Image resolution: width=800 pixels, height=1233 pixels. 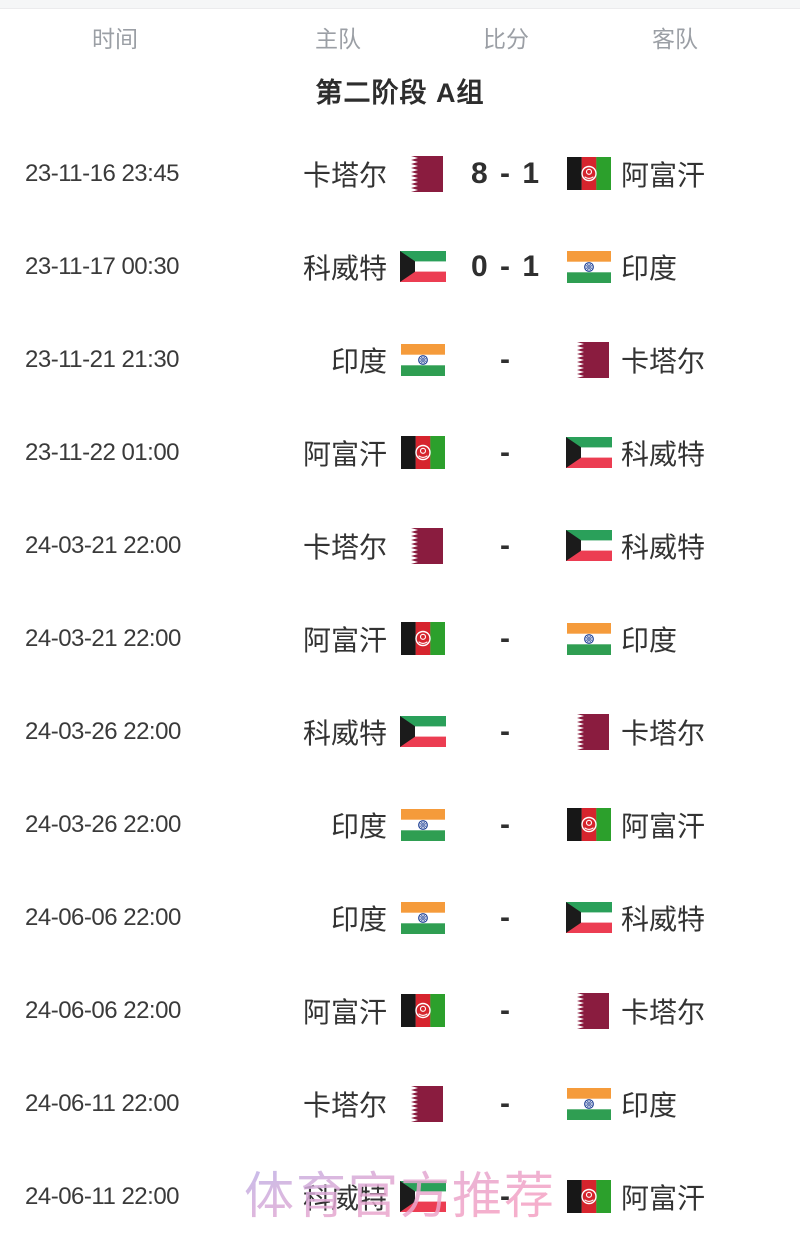 What do you see at coordinates (338, 39) in the screenshot?
I see `column-header-home: 主队` at bounding box center [338, 39].